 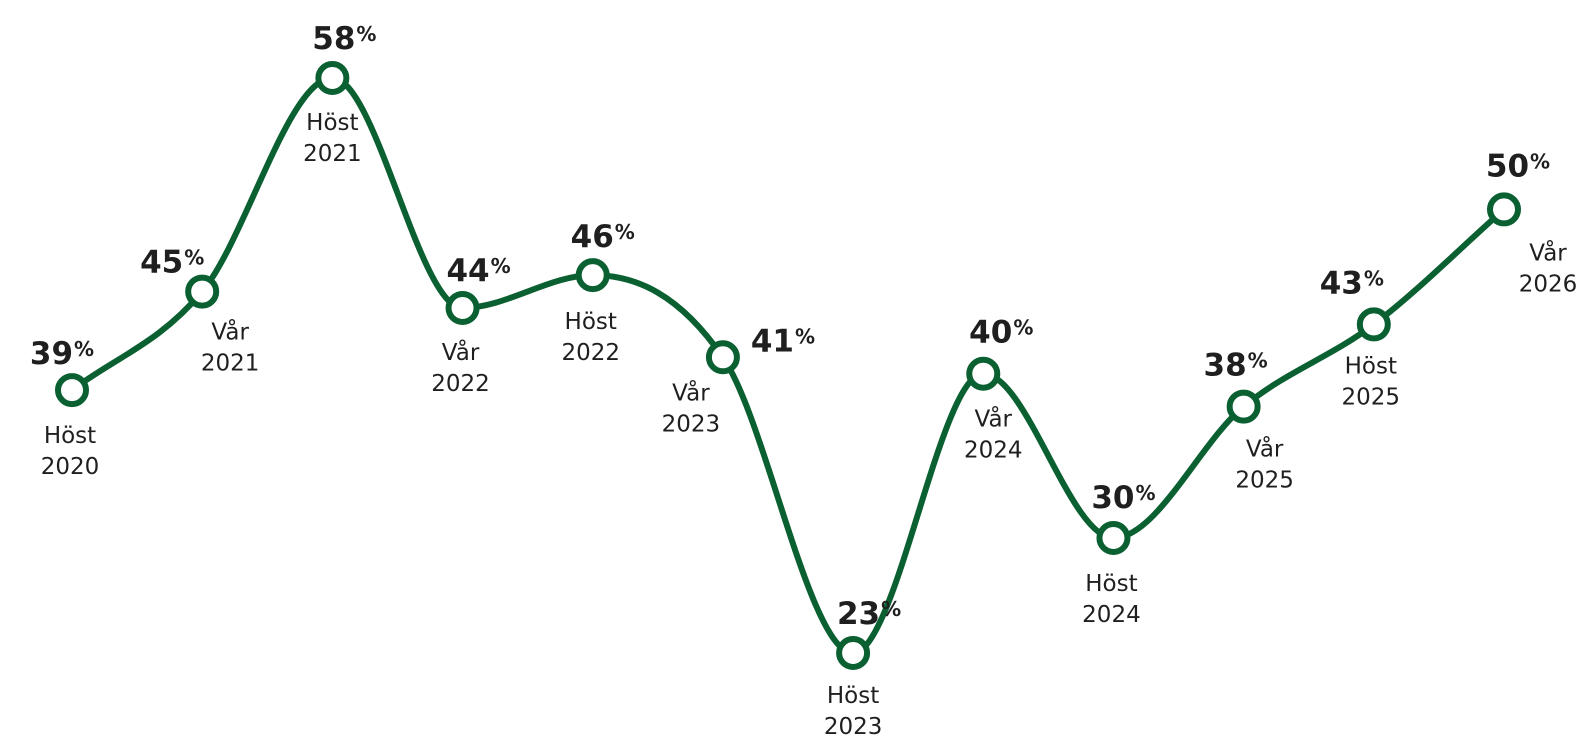 I want to click on data-value-label: 40%, so click(x=1001, y=333).